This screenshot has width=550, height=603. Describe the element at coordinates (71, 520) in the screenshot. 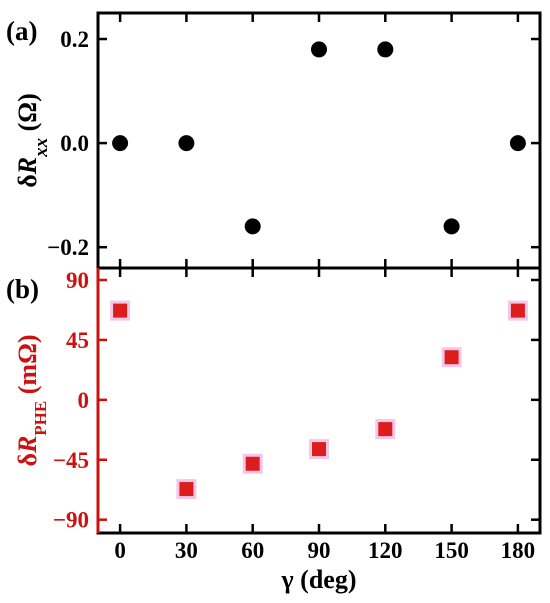

I see `y-tick-label: −90` at that location.